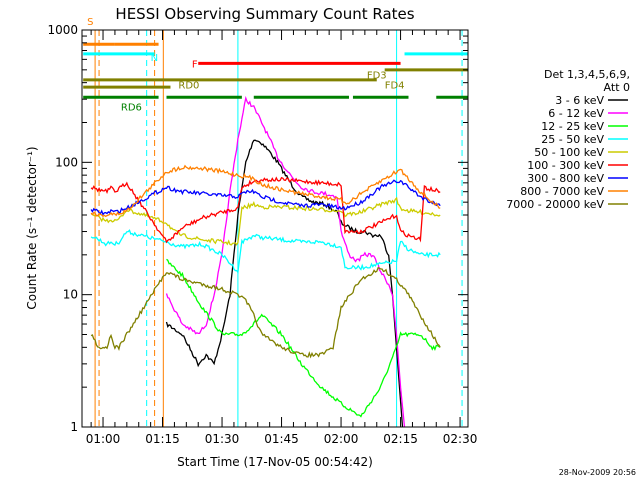 The height and width of the screenshot is (480, 640). I want to click on y-tick-label: 1, so click(74, 427).